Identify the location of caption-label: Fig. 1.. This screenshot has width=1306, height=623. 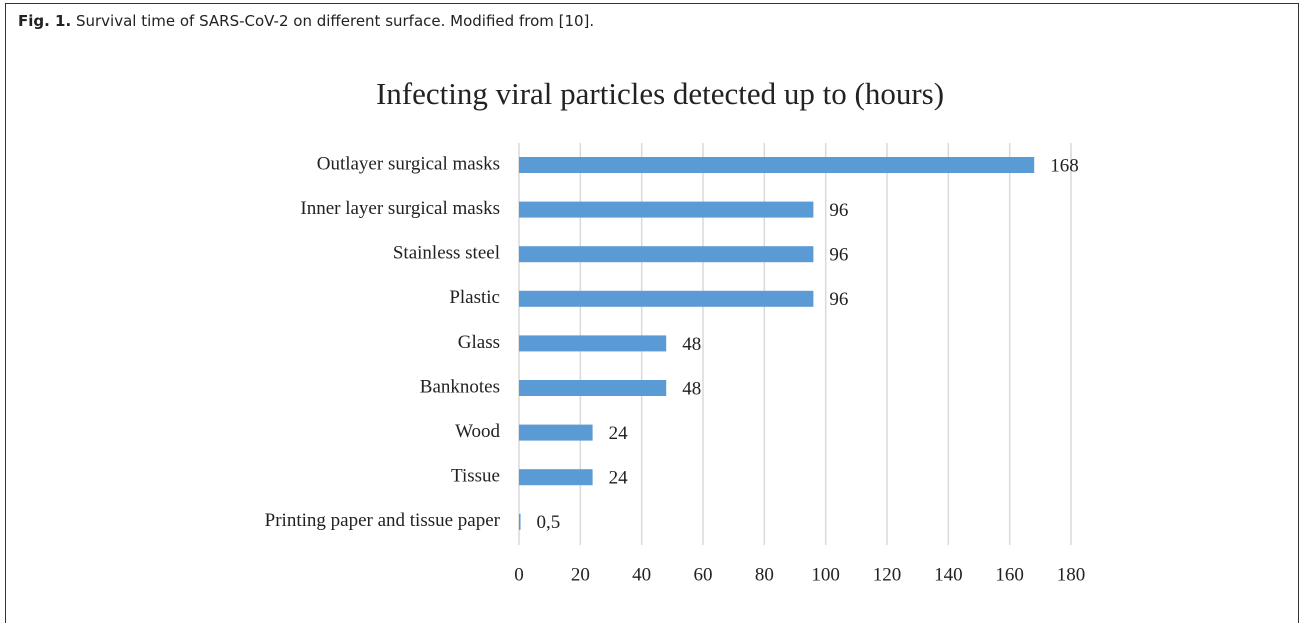
(45, 21).